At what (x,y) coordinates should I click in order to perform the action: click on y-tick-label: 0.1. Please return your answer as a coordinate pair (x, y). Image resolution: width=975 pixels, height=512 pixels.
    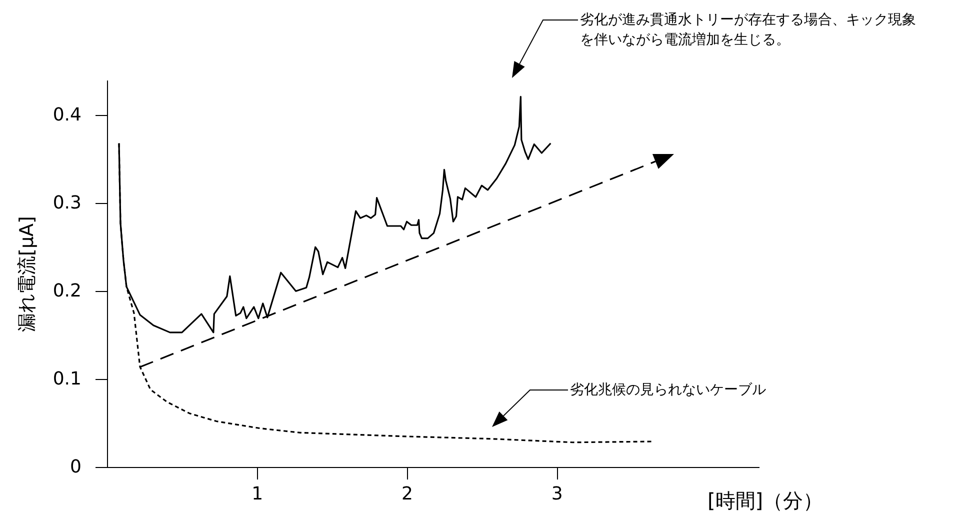
    Looking at the image, I should click on (67, 379).